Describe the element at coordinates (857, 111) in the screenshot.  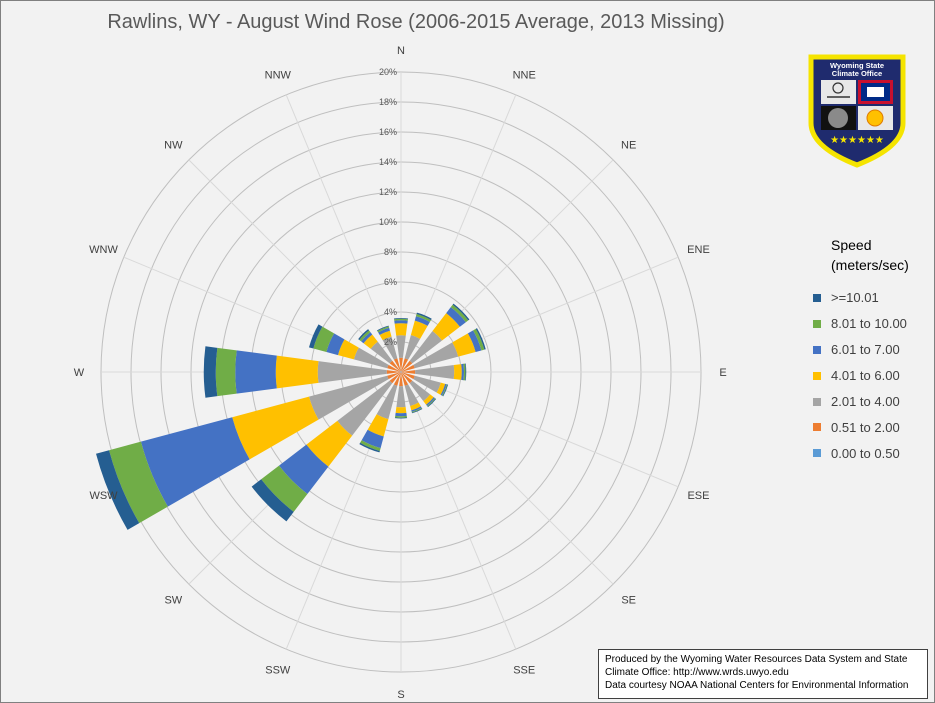
I see `climate-office-logo: Wyoming State Climate Office ★★★★★★` at that location.